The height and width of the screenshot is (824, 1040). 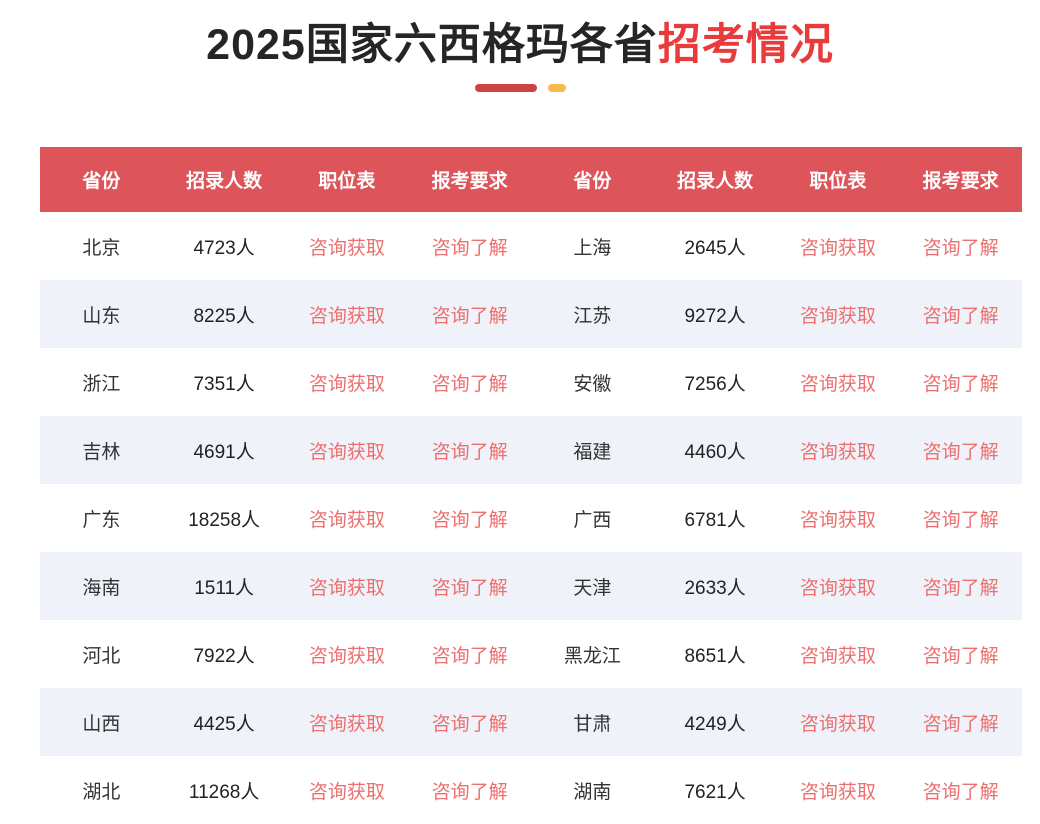 I want to click on table-row: 广东 18258人 咨询获取 咨询了解 广西 6781人 咨询获取 咨询了解, so click(x=531, y=518).